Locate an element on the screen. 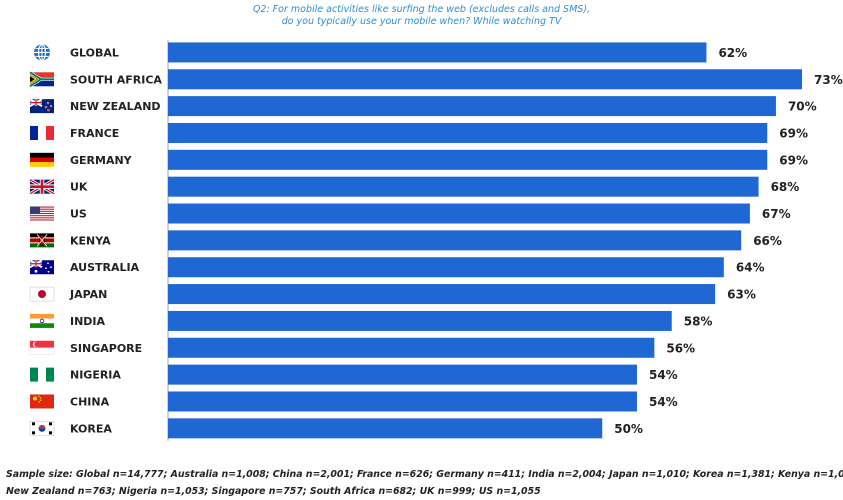 Image resolution: width=843 pixels, height=500 pixels. flag-nigeria-icon is located at coordinates (42, 375).